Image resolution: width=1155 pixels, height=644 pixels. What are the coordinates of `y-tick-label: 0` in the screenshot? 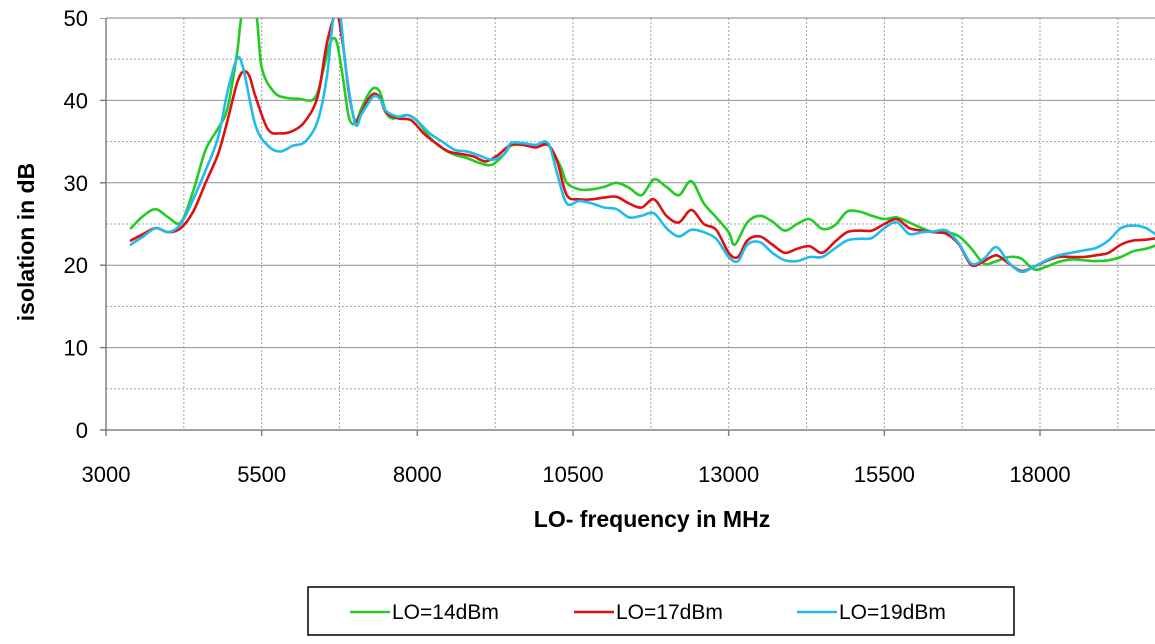 It's located at (82, 430).